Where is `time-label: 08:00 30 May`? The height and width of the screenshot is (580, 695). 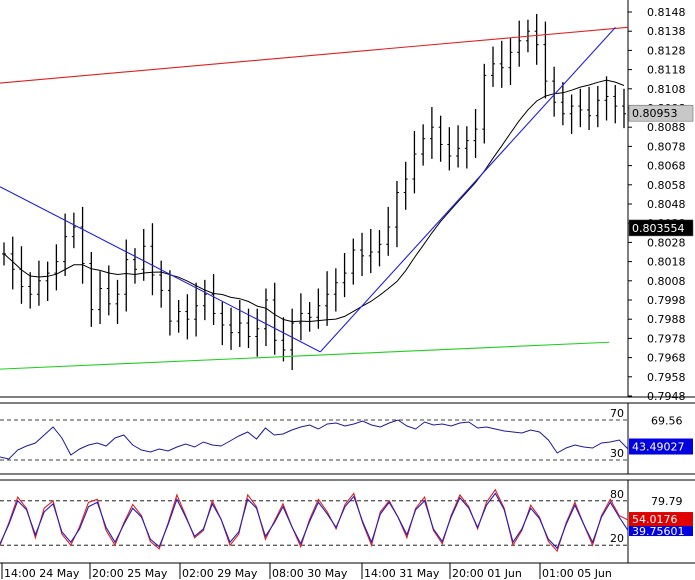 time-label: 08:00 30 May is located at coordinates (310, 573).